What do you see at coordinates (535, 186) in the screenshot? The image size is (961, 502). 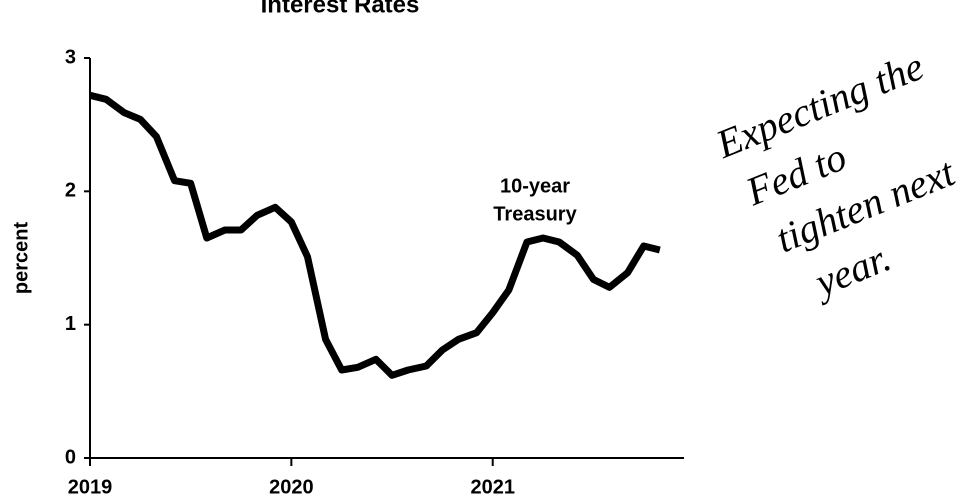 I see `series-label: 10-year` at bounding box center [535, 186].